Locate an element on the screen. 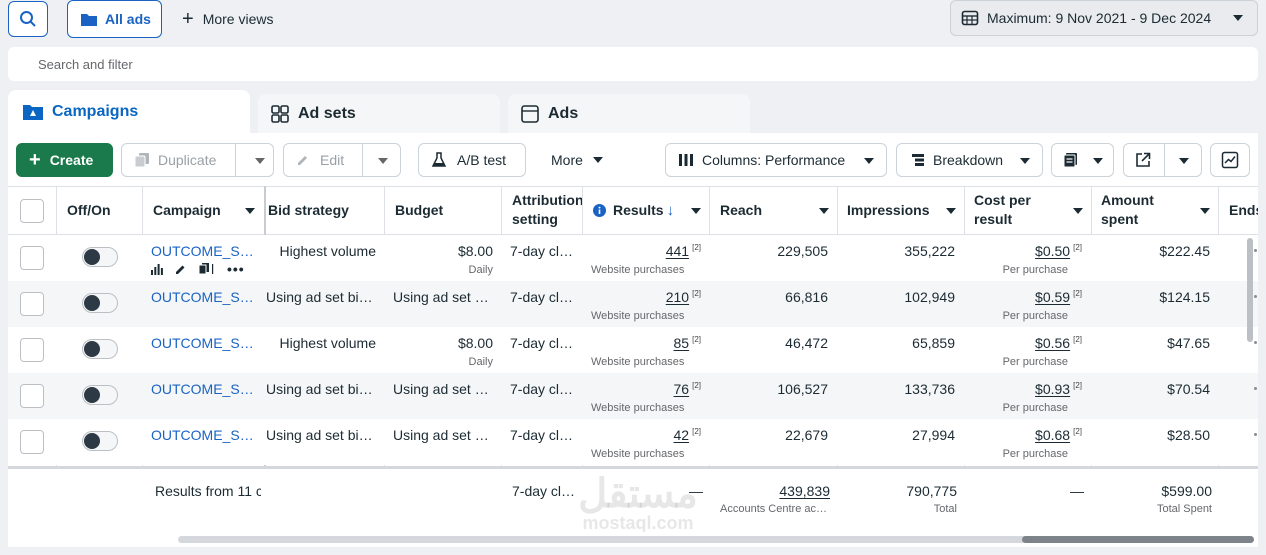  vertical-scrollbar is located at coordinates (1250, 290).